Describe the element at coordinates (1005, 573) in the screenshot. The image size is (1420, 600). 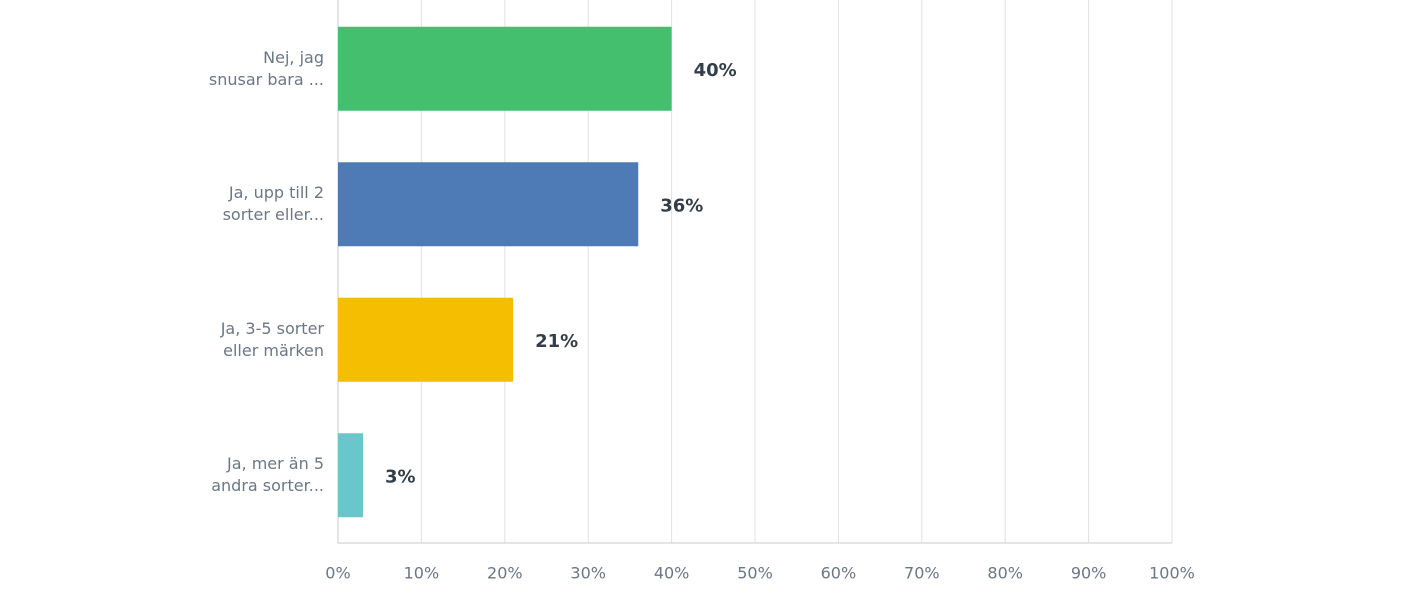
I see `x-tick-label: 80%` at that location.